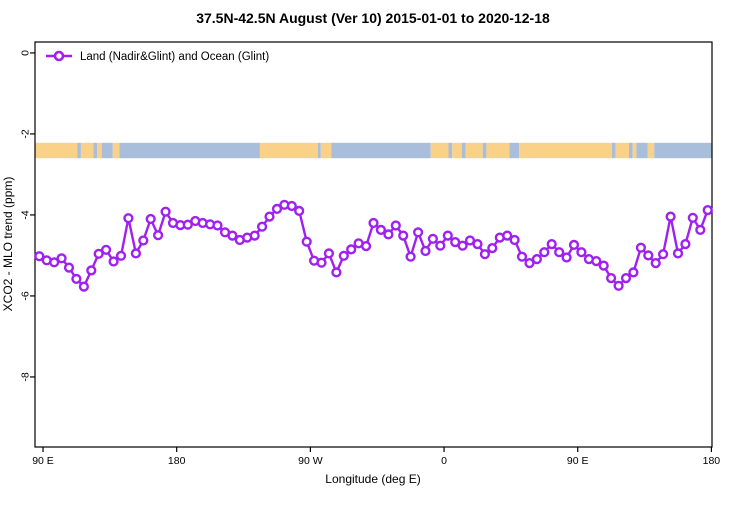  I want to click on legend: Land (Nadir&Glint) and Ocean (Glint), so click(157, 56).